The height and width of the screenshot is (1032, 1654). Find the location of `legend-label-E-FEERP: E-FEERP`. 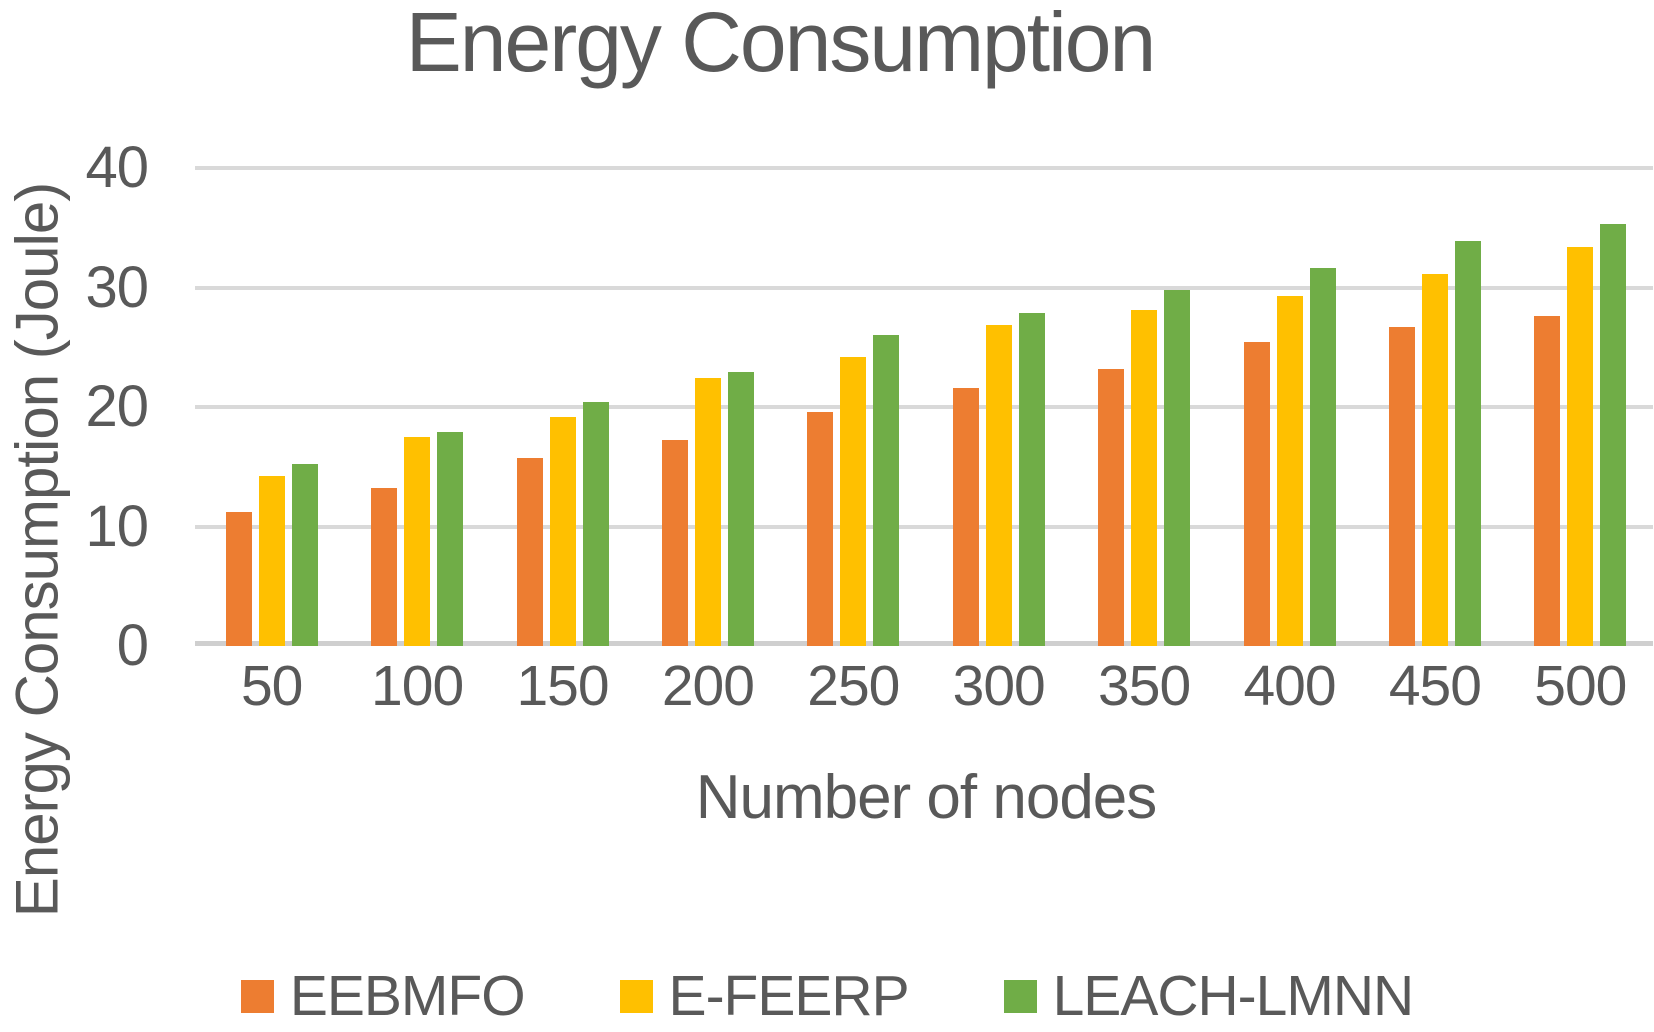

legend-label-E-FEERP: E-FEERP is located at coordinates (789, 996).